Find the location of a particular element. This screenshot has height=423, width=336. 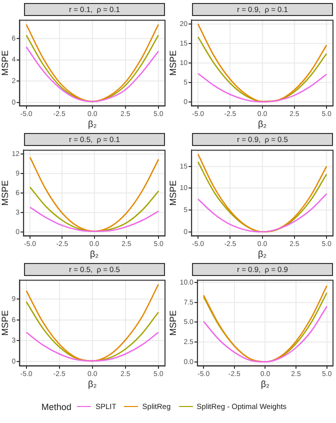

legend-title: Method is located at coordinates (56, 407).